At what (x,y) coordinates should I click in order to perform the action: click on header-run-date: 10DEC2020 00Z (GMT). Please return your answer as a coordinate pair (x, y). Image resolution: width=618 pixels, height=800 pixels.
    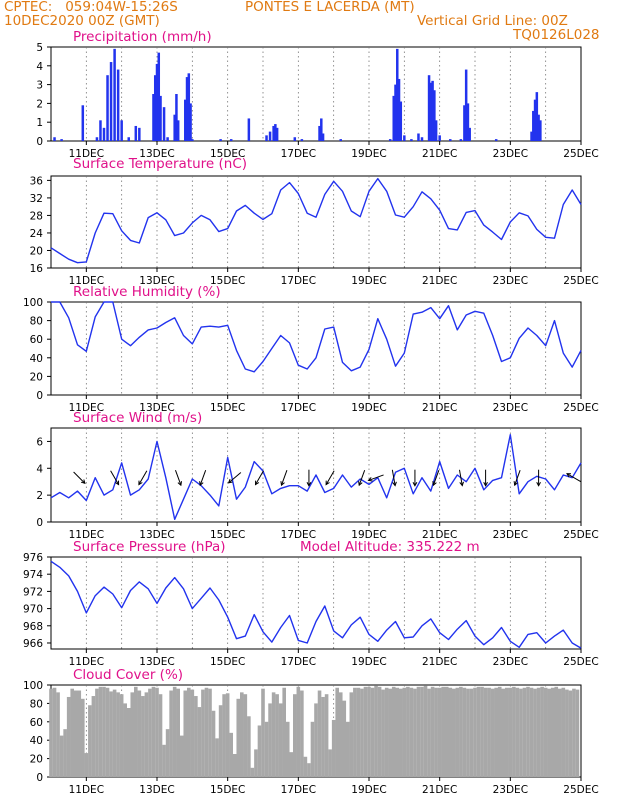
    Looking at the image, I should click on (82, 21).